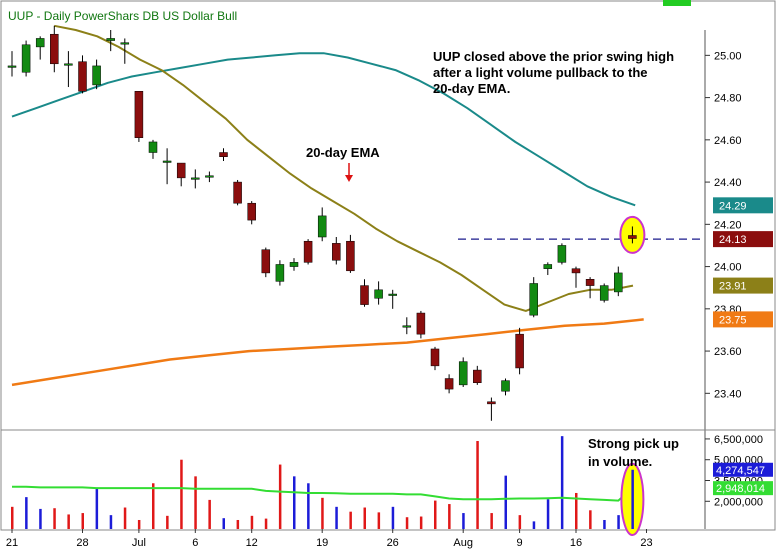 The image size is (776, 559). Describe the element at coordinates (327, 352) in the screenshot. I see `ema200-line-group` at that location.